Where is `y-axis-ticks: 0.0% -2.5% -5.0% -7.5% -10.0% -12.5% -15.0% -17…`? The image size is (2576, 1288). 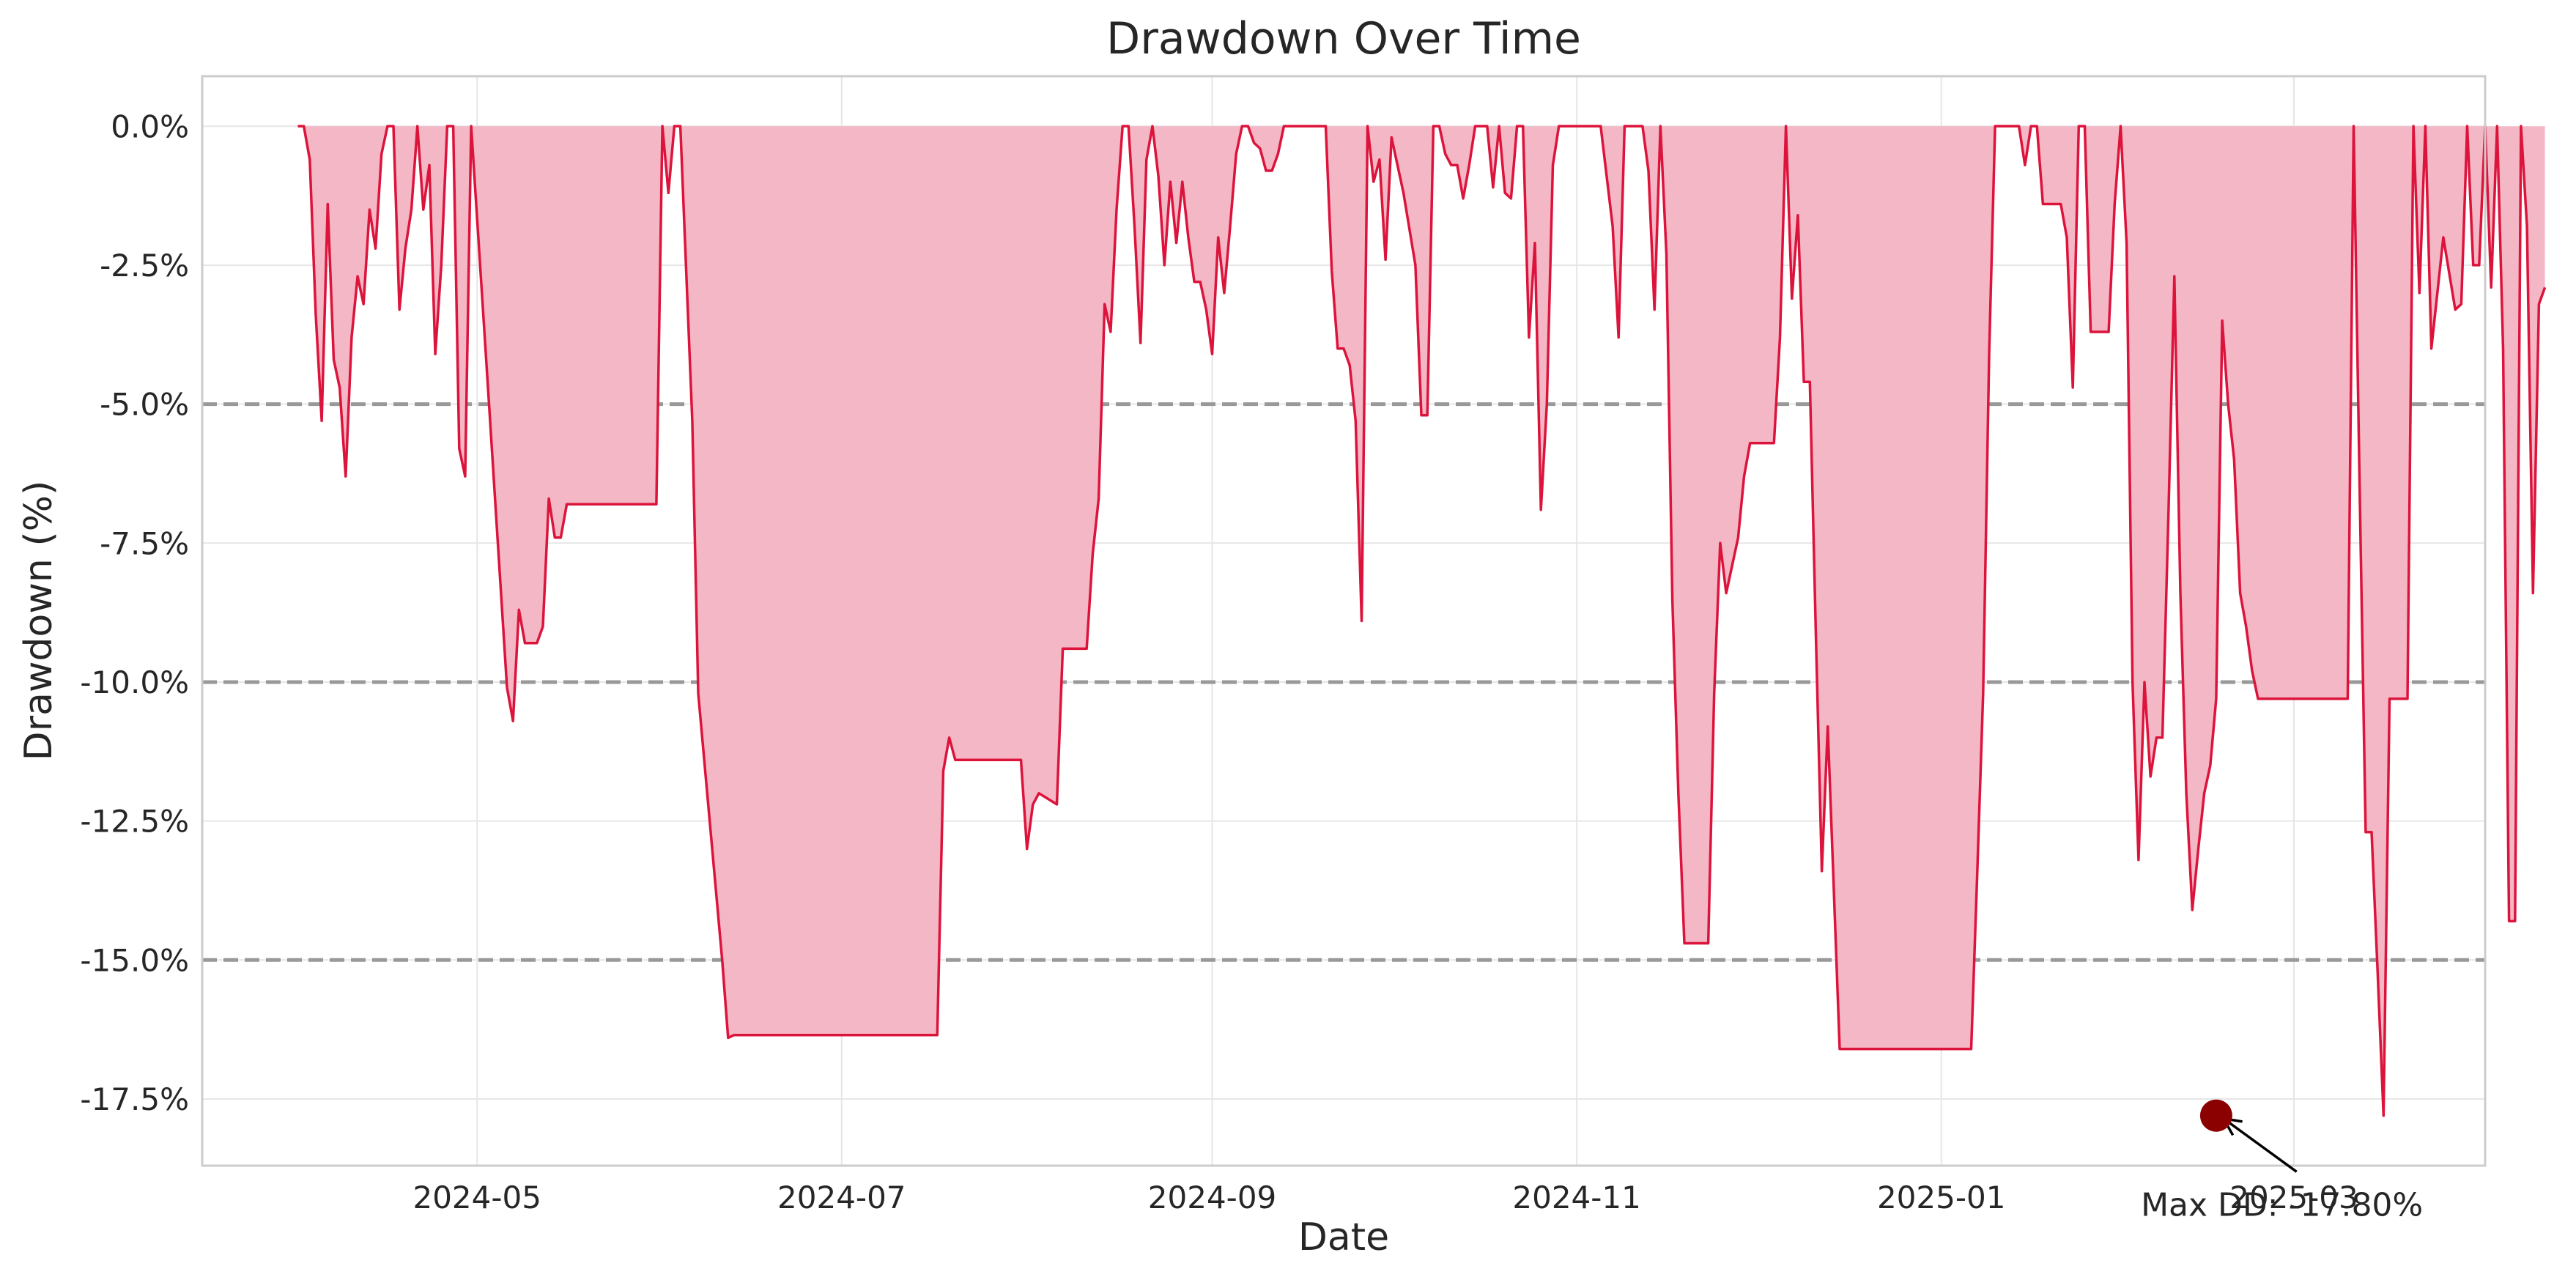 y-axis-ticks: 0.0% -2.5% -5.0% -7.5% -10.0% -12.5% -15.0% -17… is located at coordinates (134, 612).